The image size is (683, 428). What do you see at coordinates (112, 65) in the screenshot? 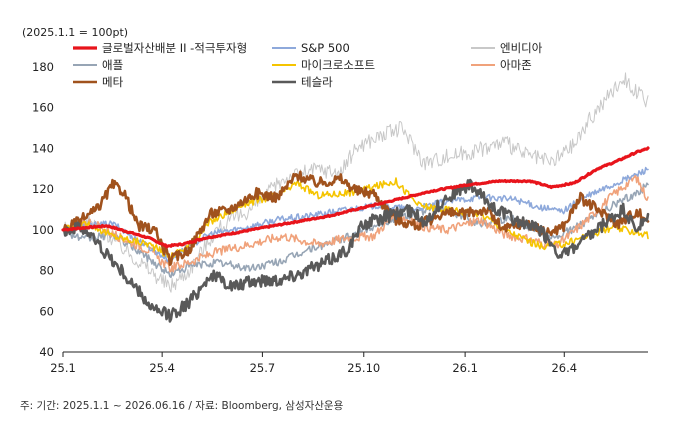
I see `legend-label: 애플` at bounding box center [112, 65].